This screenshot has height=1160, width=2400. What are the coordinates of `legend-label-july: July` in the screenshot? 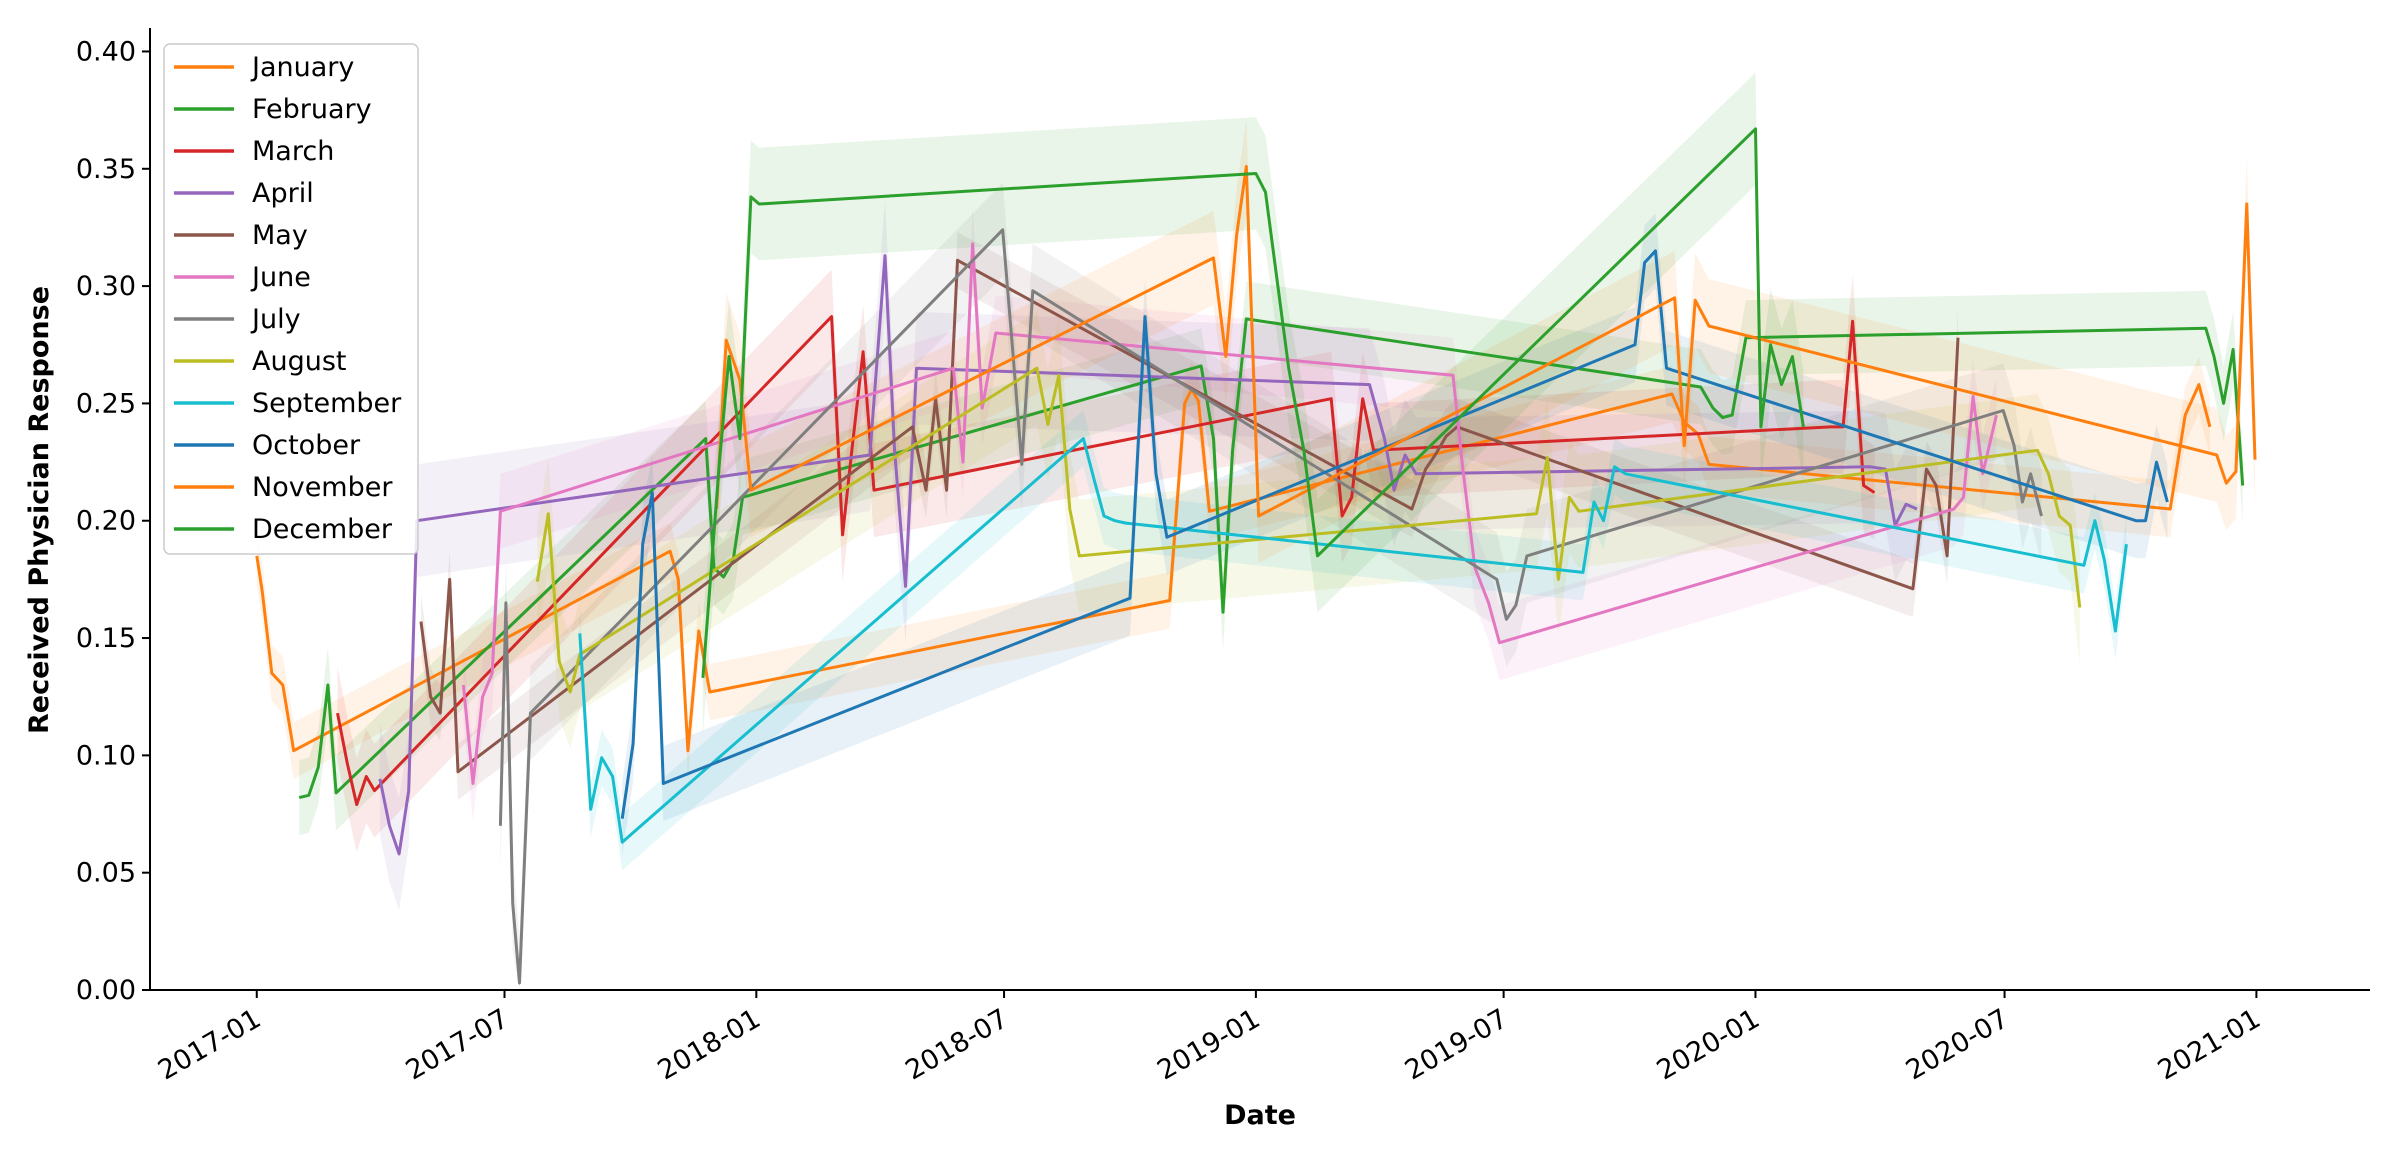 It's located at (275, 319).